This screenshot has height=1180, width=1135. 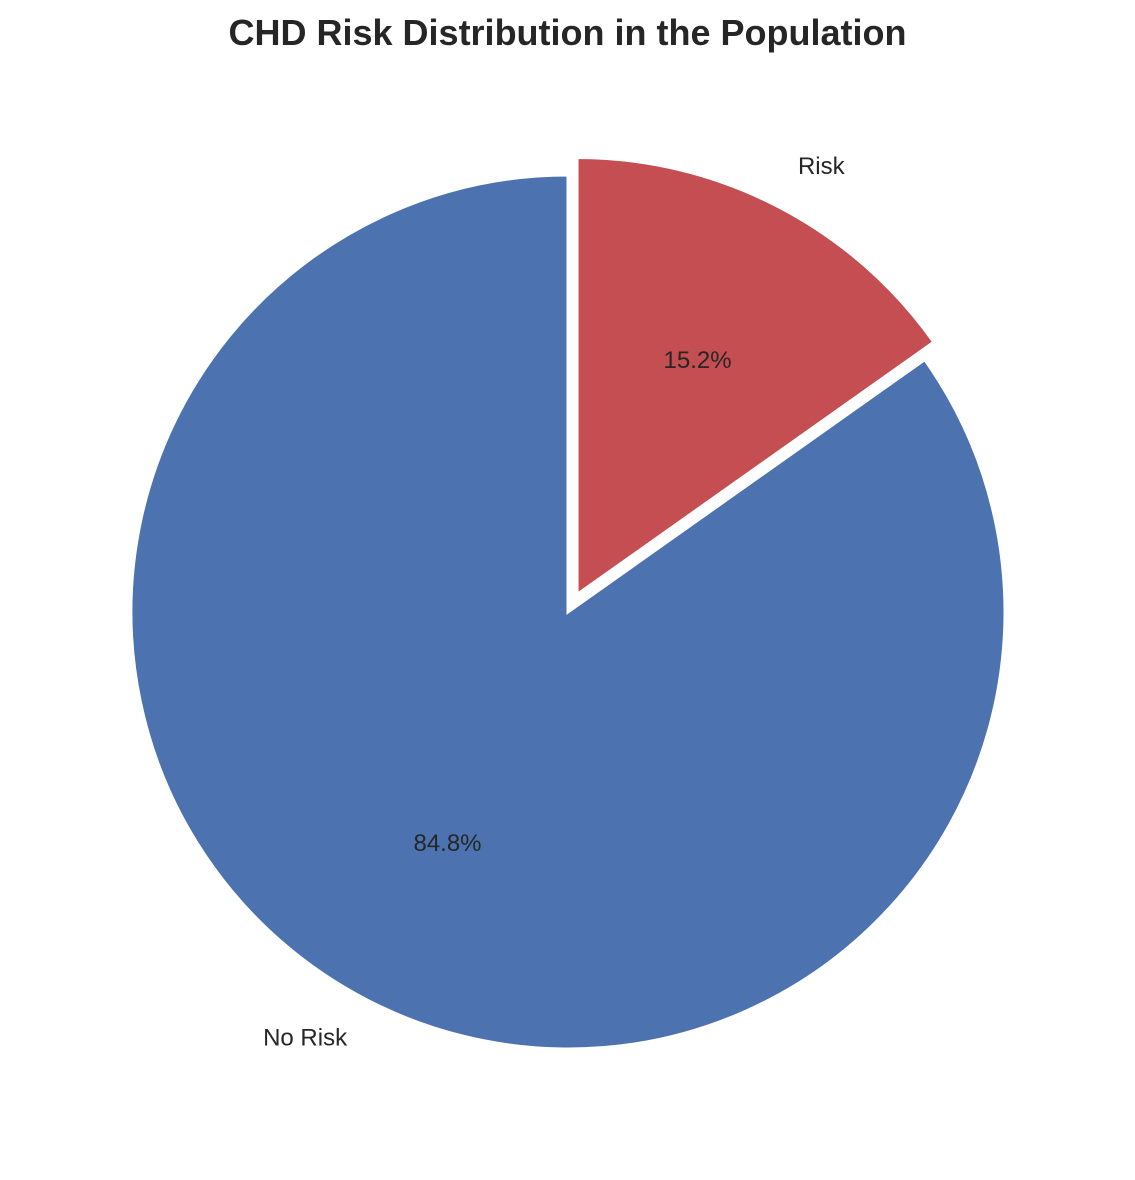 I want to click on pie-slice-risk, so click(x=755, y=377).